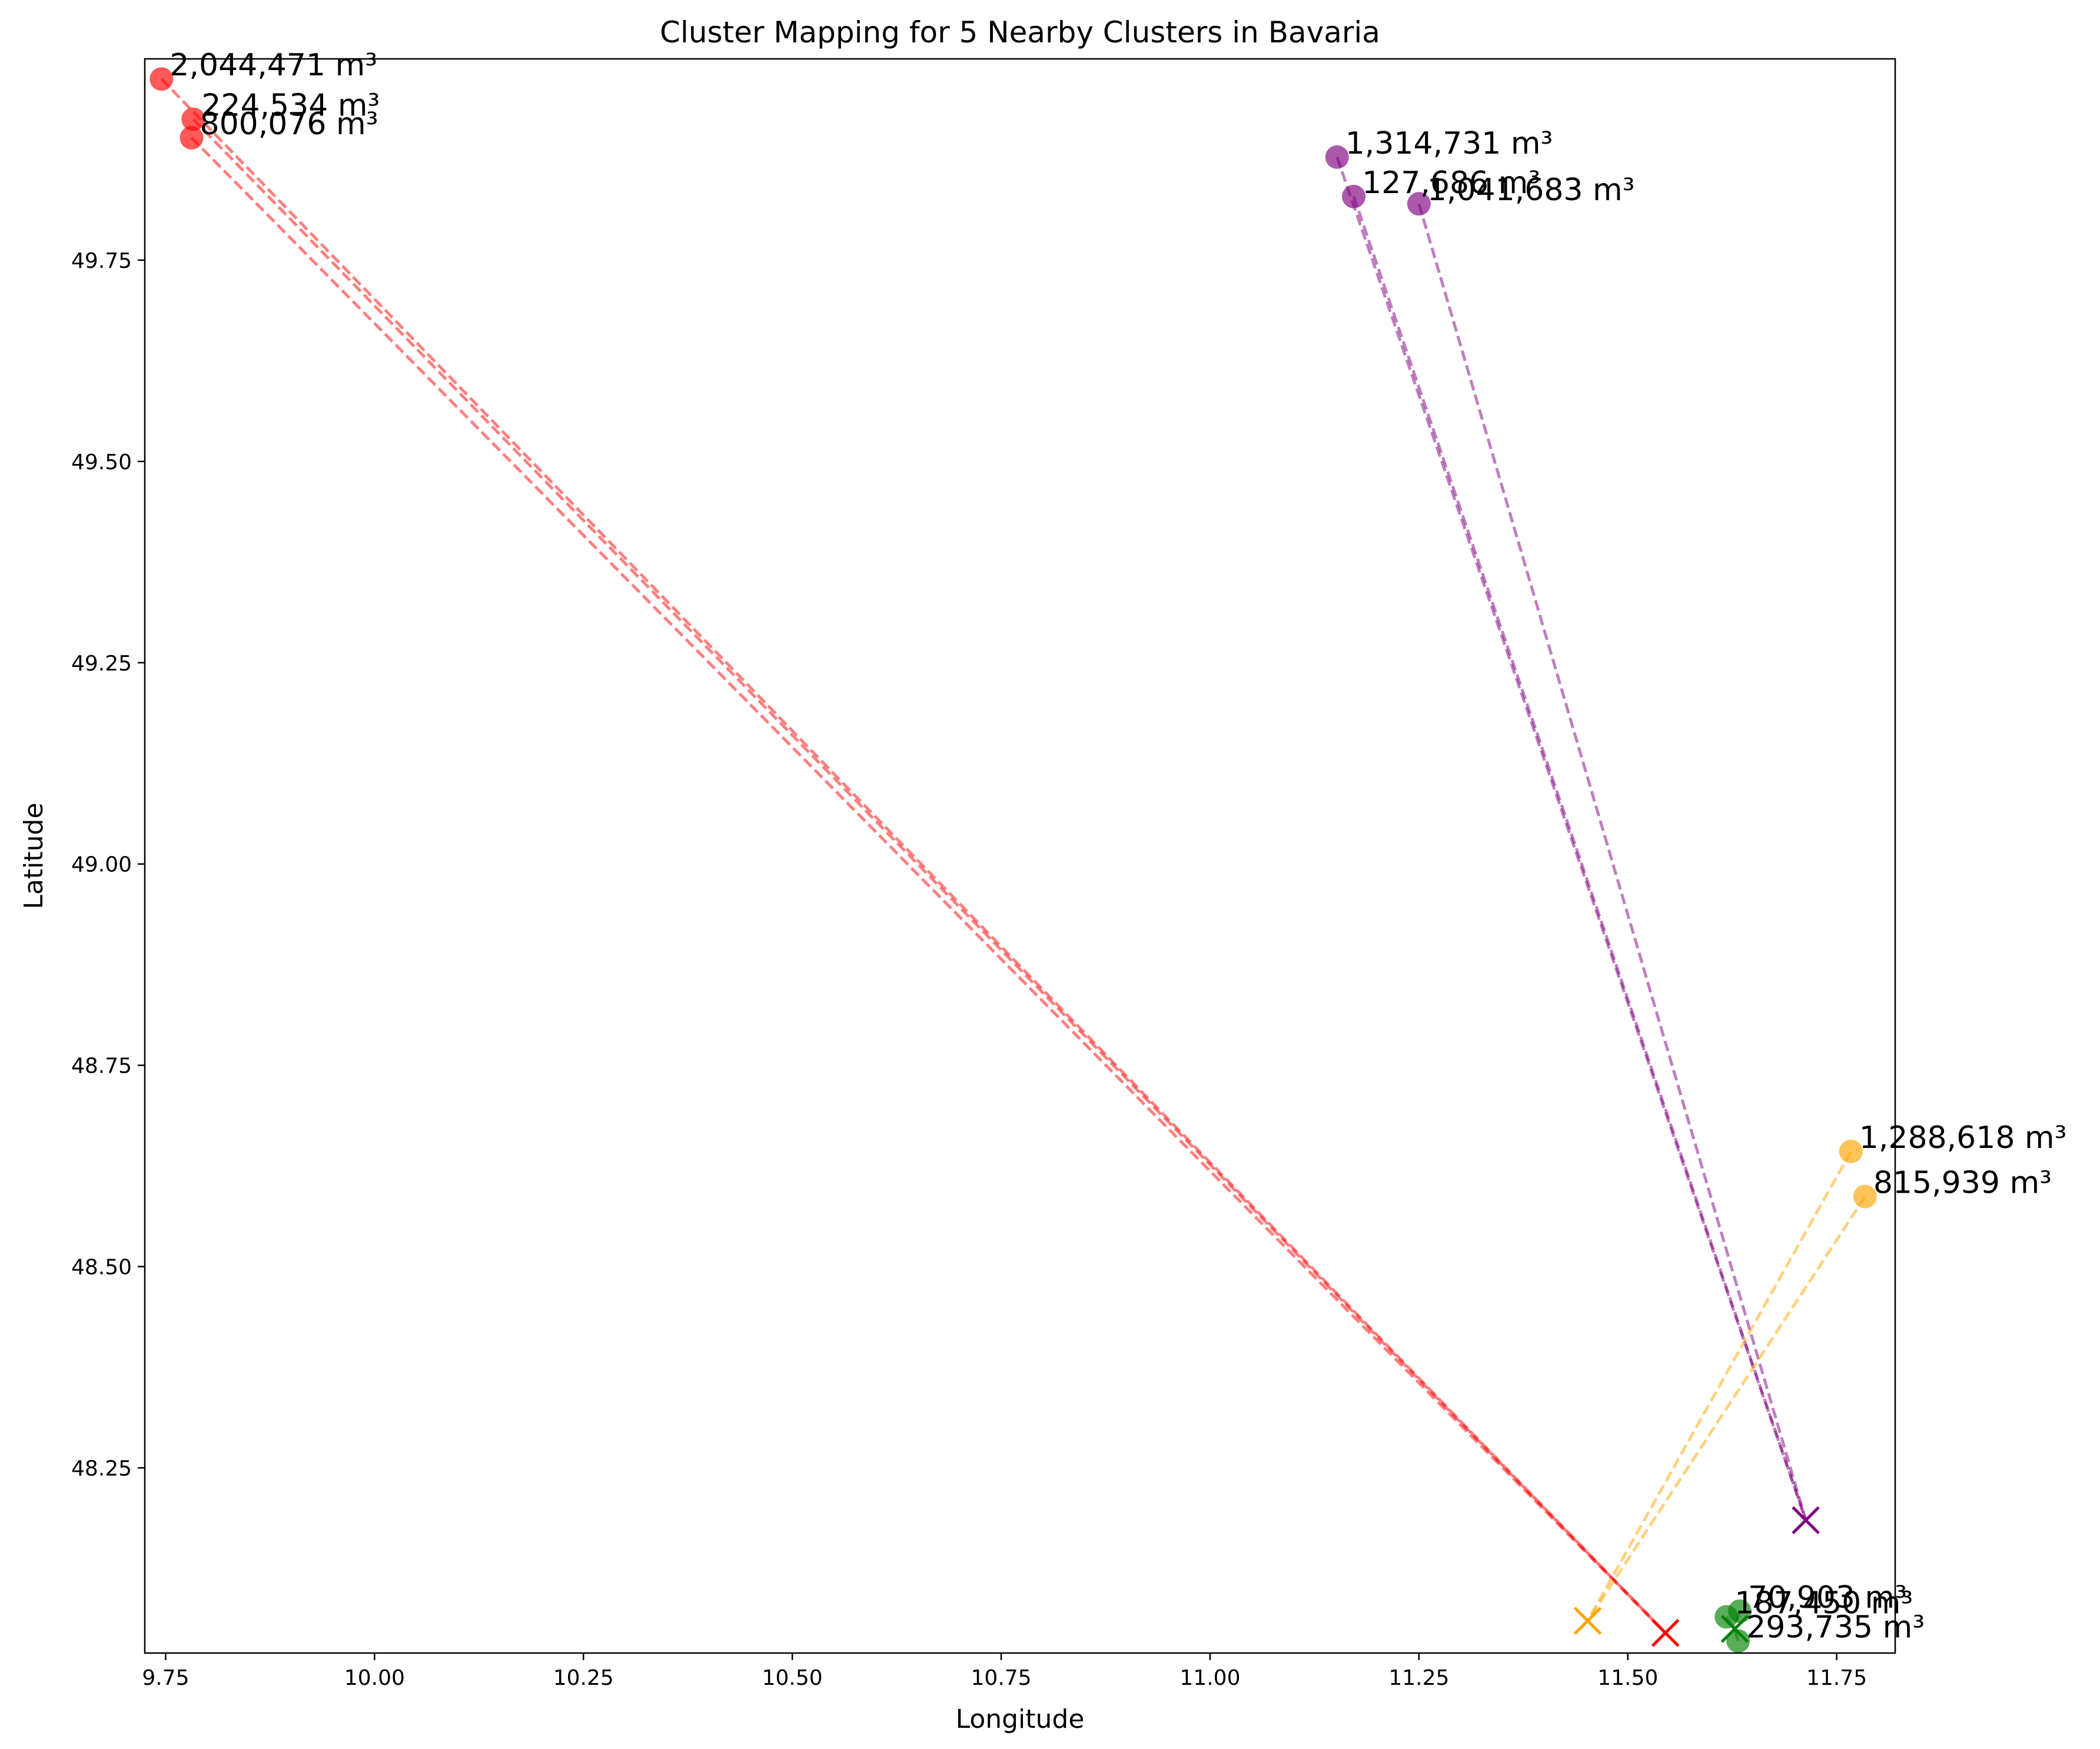  I want to click on y-tick-label: 48.75, so click(101, 1066).